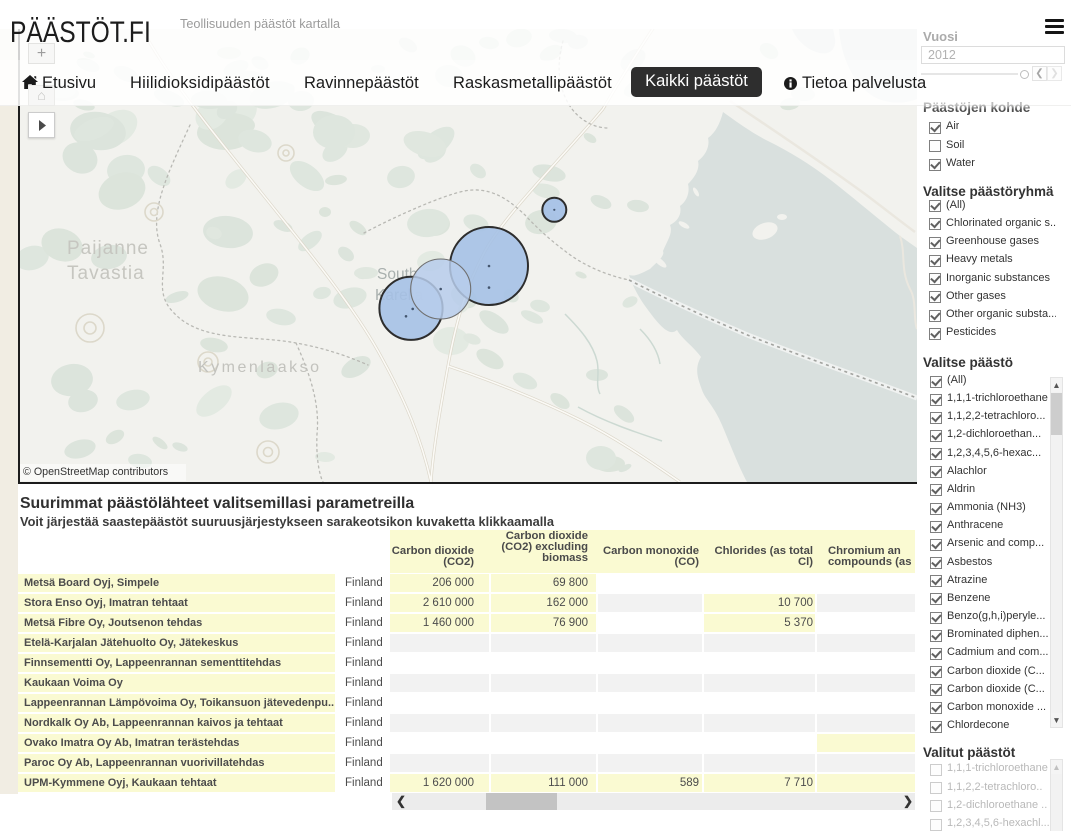  What do you see at coordinates (106, 273) in the screenshot?
I see `svg-text: Tavastia` at bounding box center [106, 273].